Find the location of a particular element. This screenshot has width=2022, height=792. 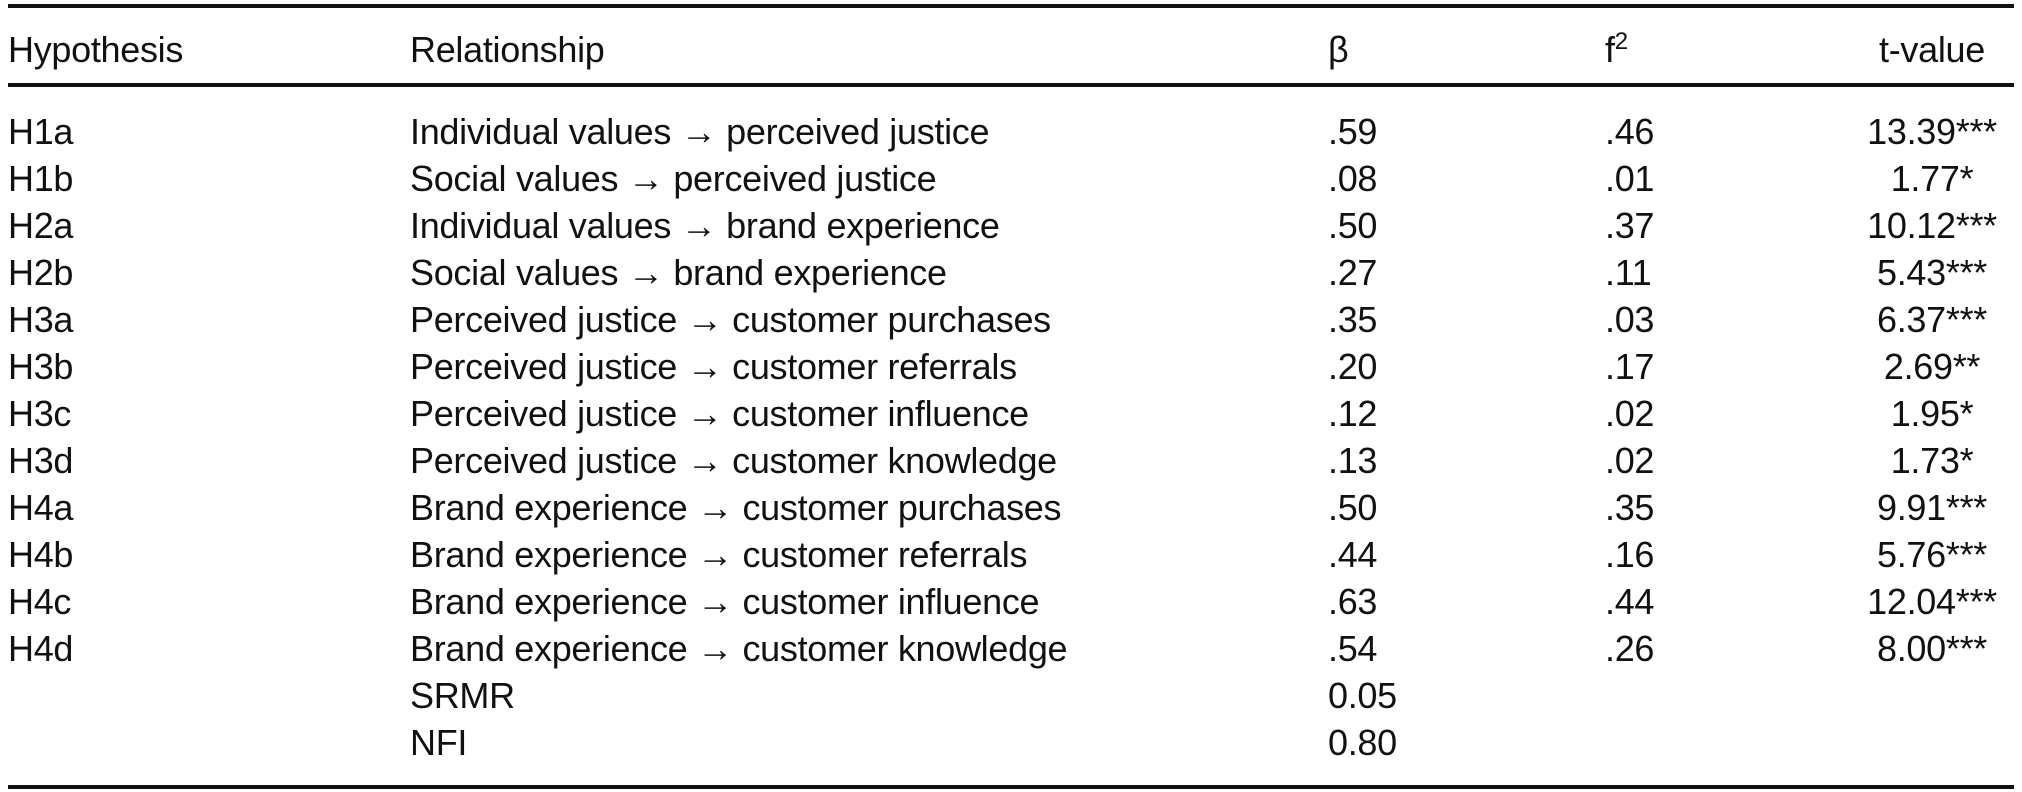

cell-relationship: Individual values → brand experience is located at coordinates (705, 225).